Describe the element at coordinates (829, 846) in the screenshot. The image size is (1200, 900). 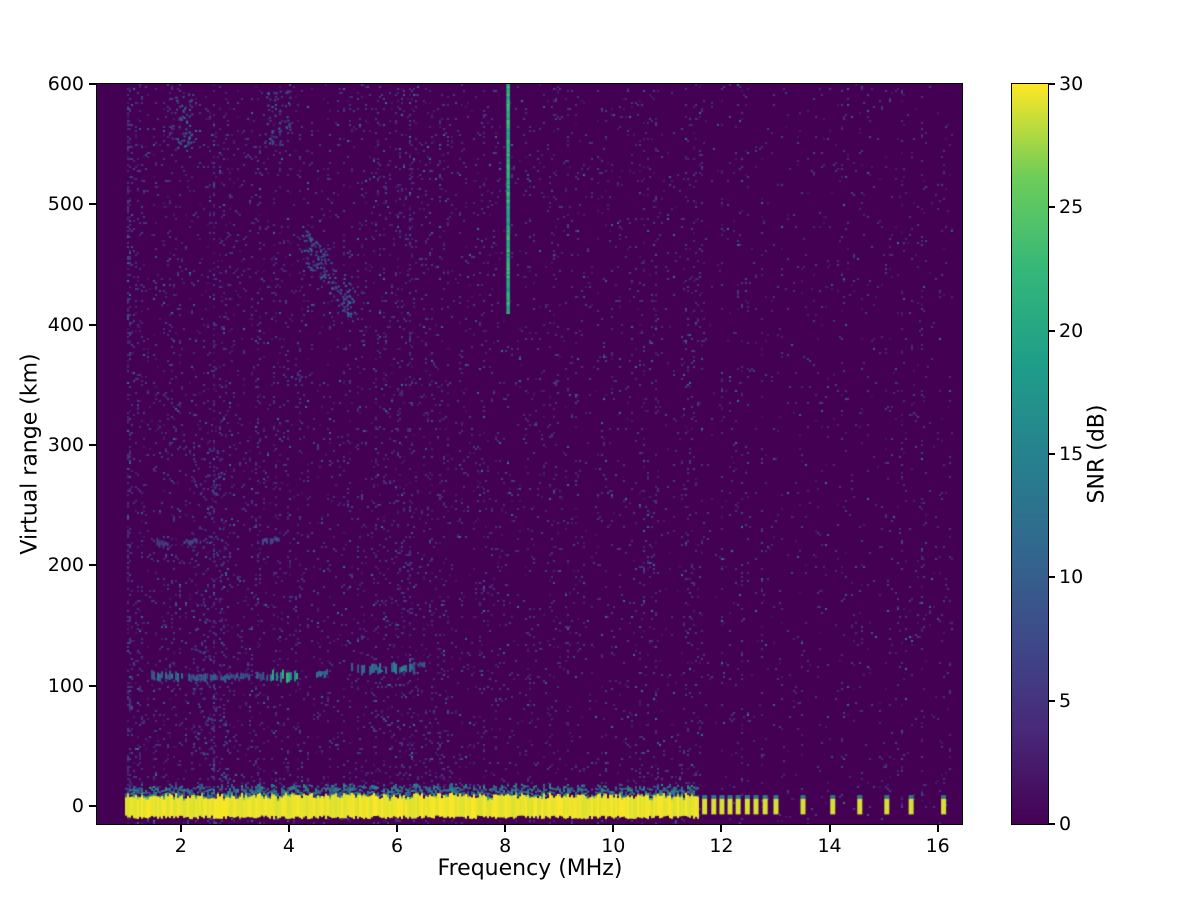
I see `x-tick-label: 14` at that location.